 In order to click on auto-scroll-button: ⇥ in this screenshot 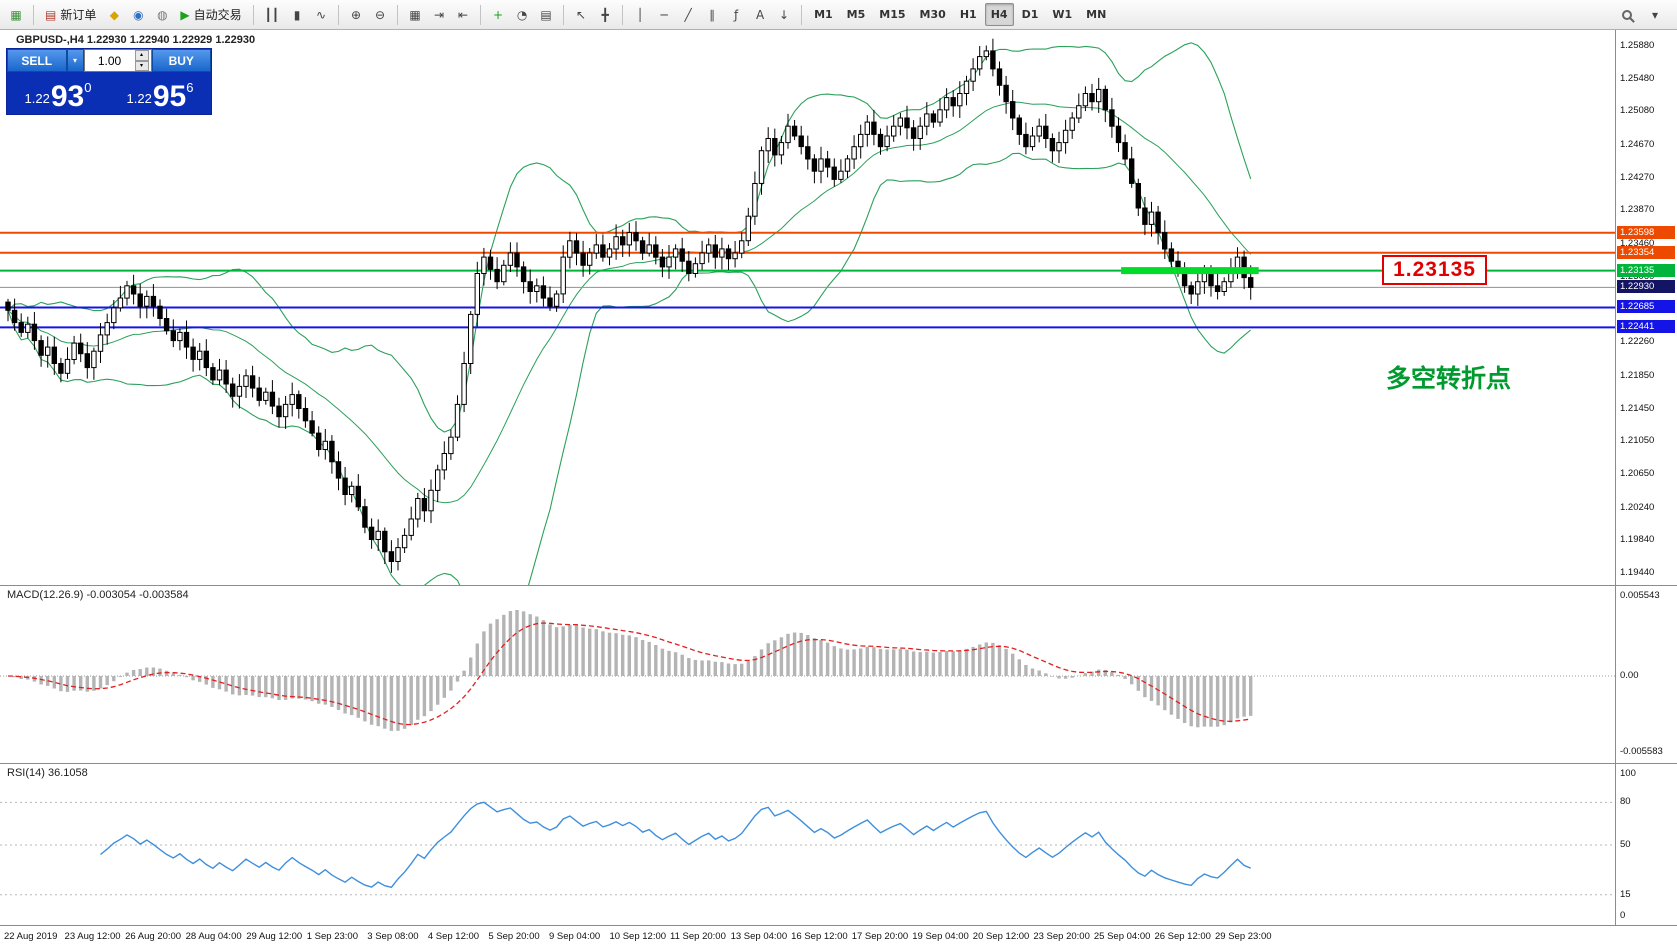, I will do `click(439, 14)`.